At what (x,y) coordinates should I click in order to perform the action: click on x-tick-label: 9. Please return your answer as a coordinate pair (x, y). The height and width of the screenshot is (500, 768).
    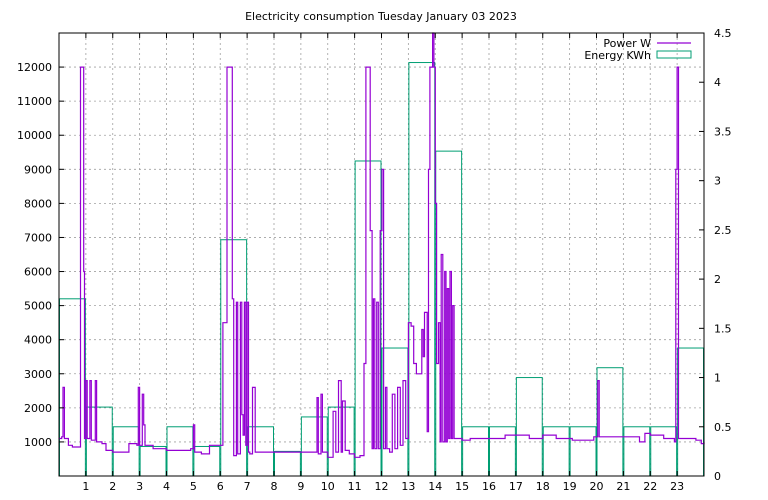
    Looking at the image, I should click on (300, 486).